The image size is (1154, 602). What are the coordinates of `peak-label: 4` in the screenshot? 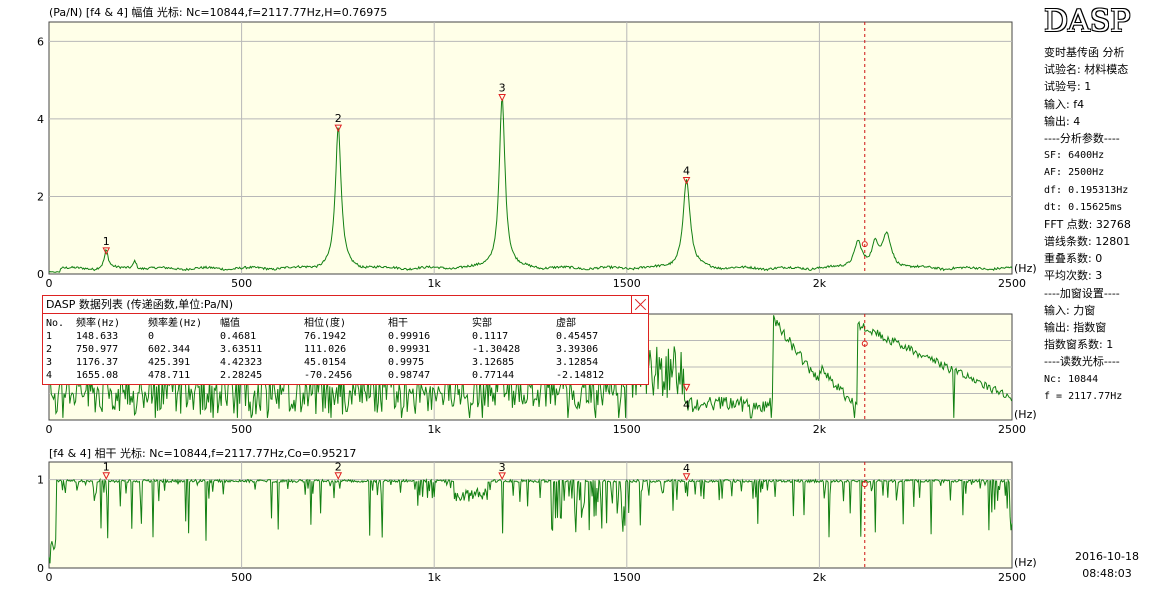 It's located at (686, 468).